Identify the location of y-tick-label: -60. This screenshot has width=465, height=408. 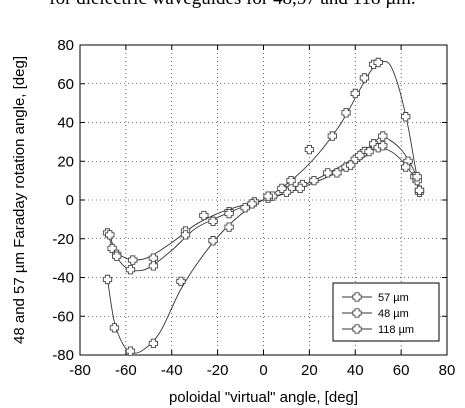
(63, 316).